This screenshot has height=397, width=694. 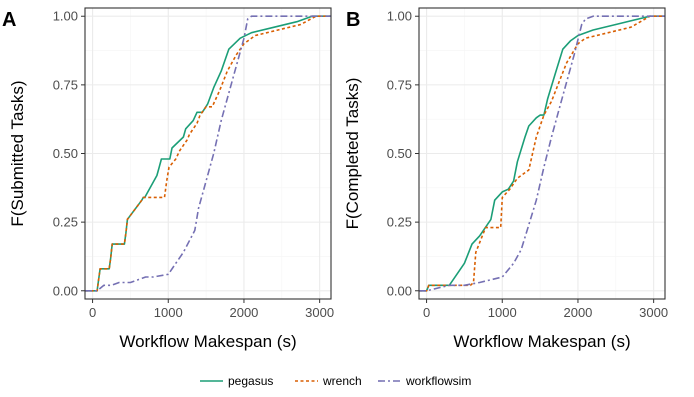 What do you see at coordinates (65, 84) in the screenshot?
I see `p1-y-tick-label: 0.75` at bounding box center [65, 84].